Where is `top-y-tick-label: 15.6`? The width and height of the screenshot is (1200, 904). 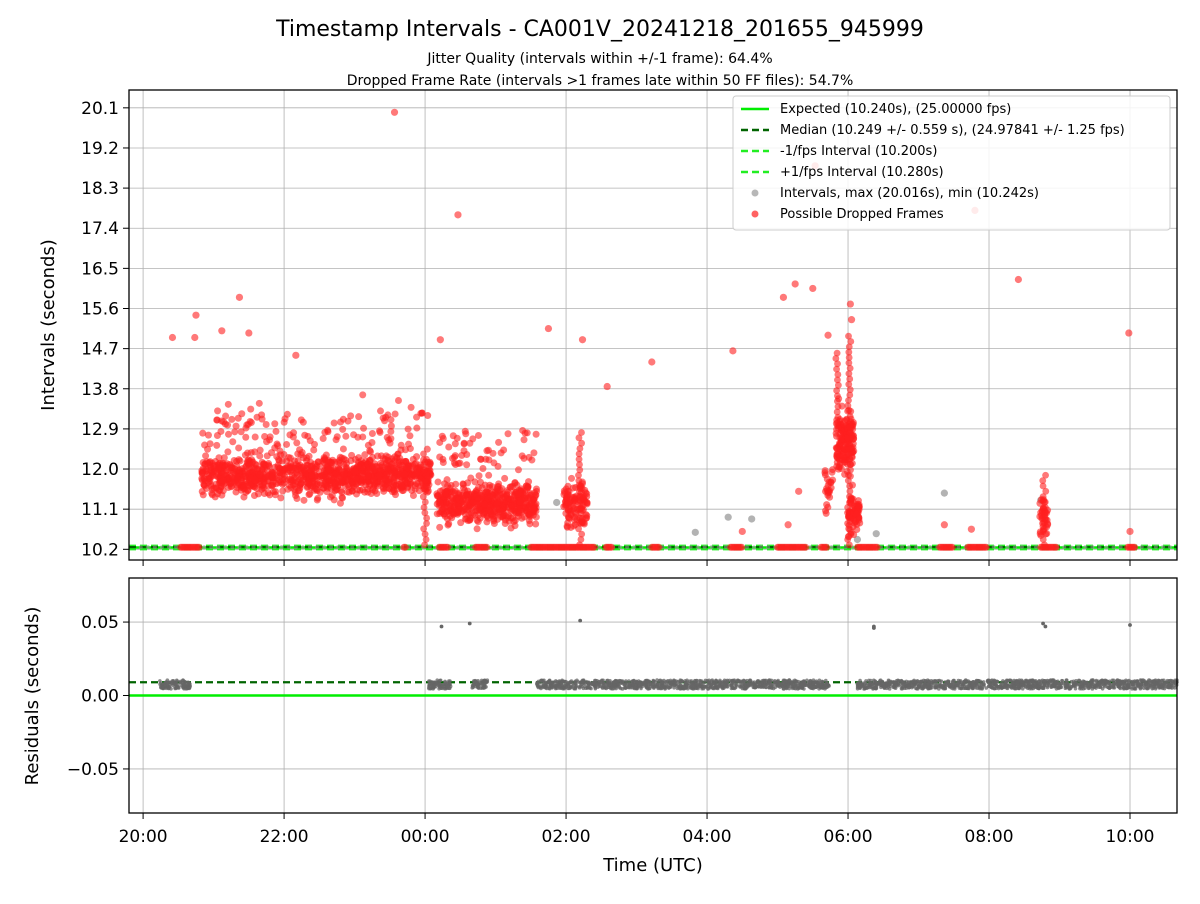 top-y-tick-label: 15.6 is located at coordinates (100, 310).